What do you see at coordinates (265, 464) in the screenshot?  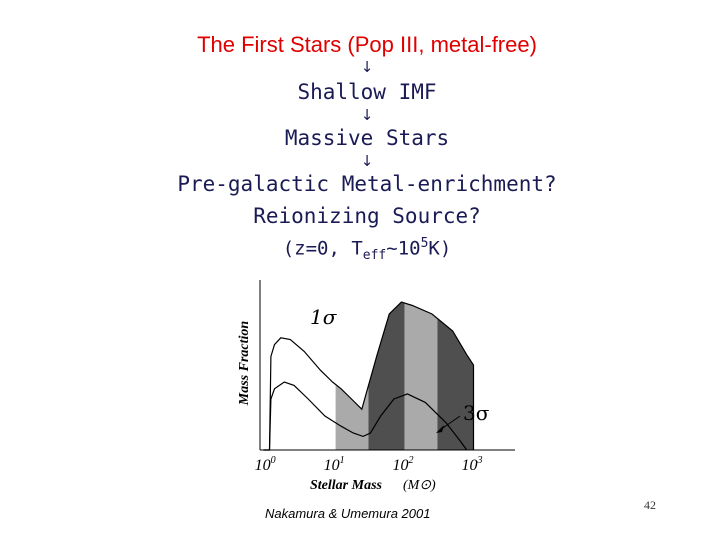 I see `x-tick-label-0: 10⁰` at bounding box center [265, 464].